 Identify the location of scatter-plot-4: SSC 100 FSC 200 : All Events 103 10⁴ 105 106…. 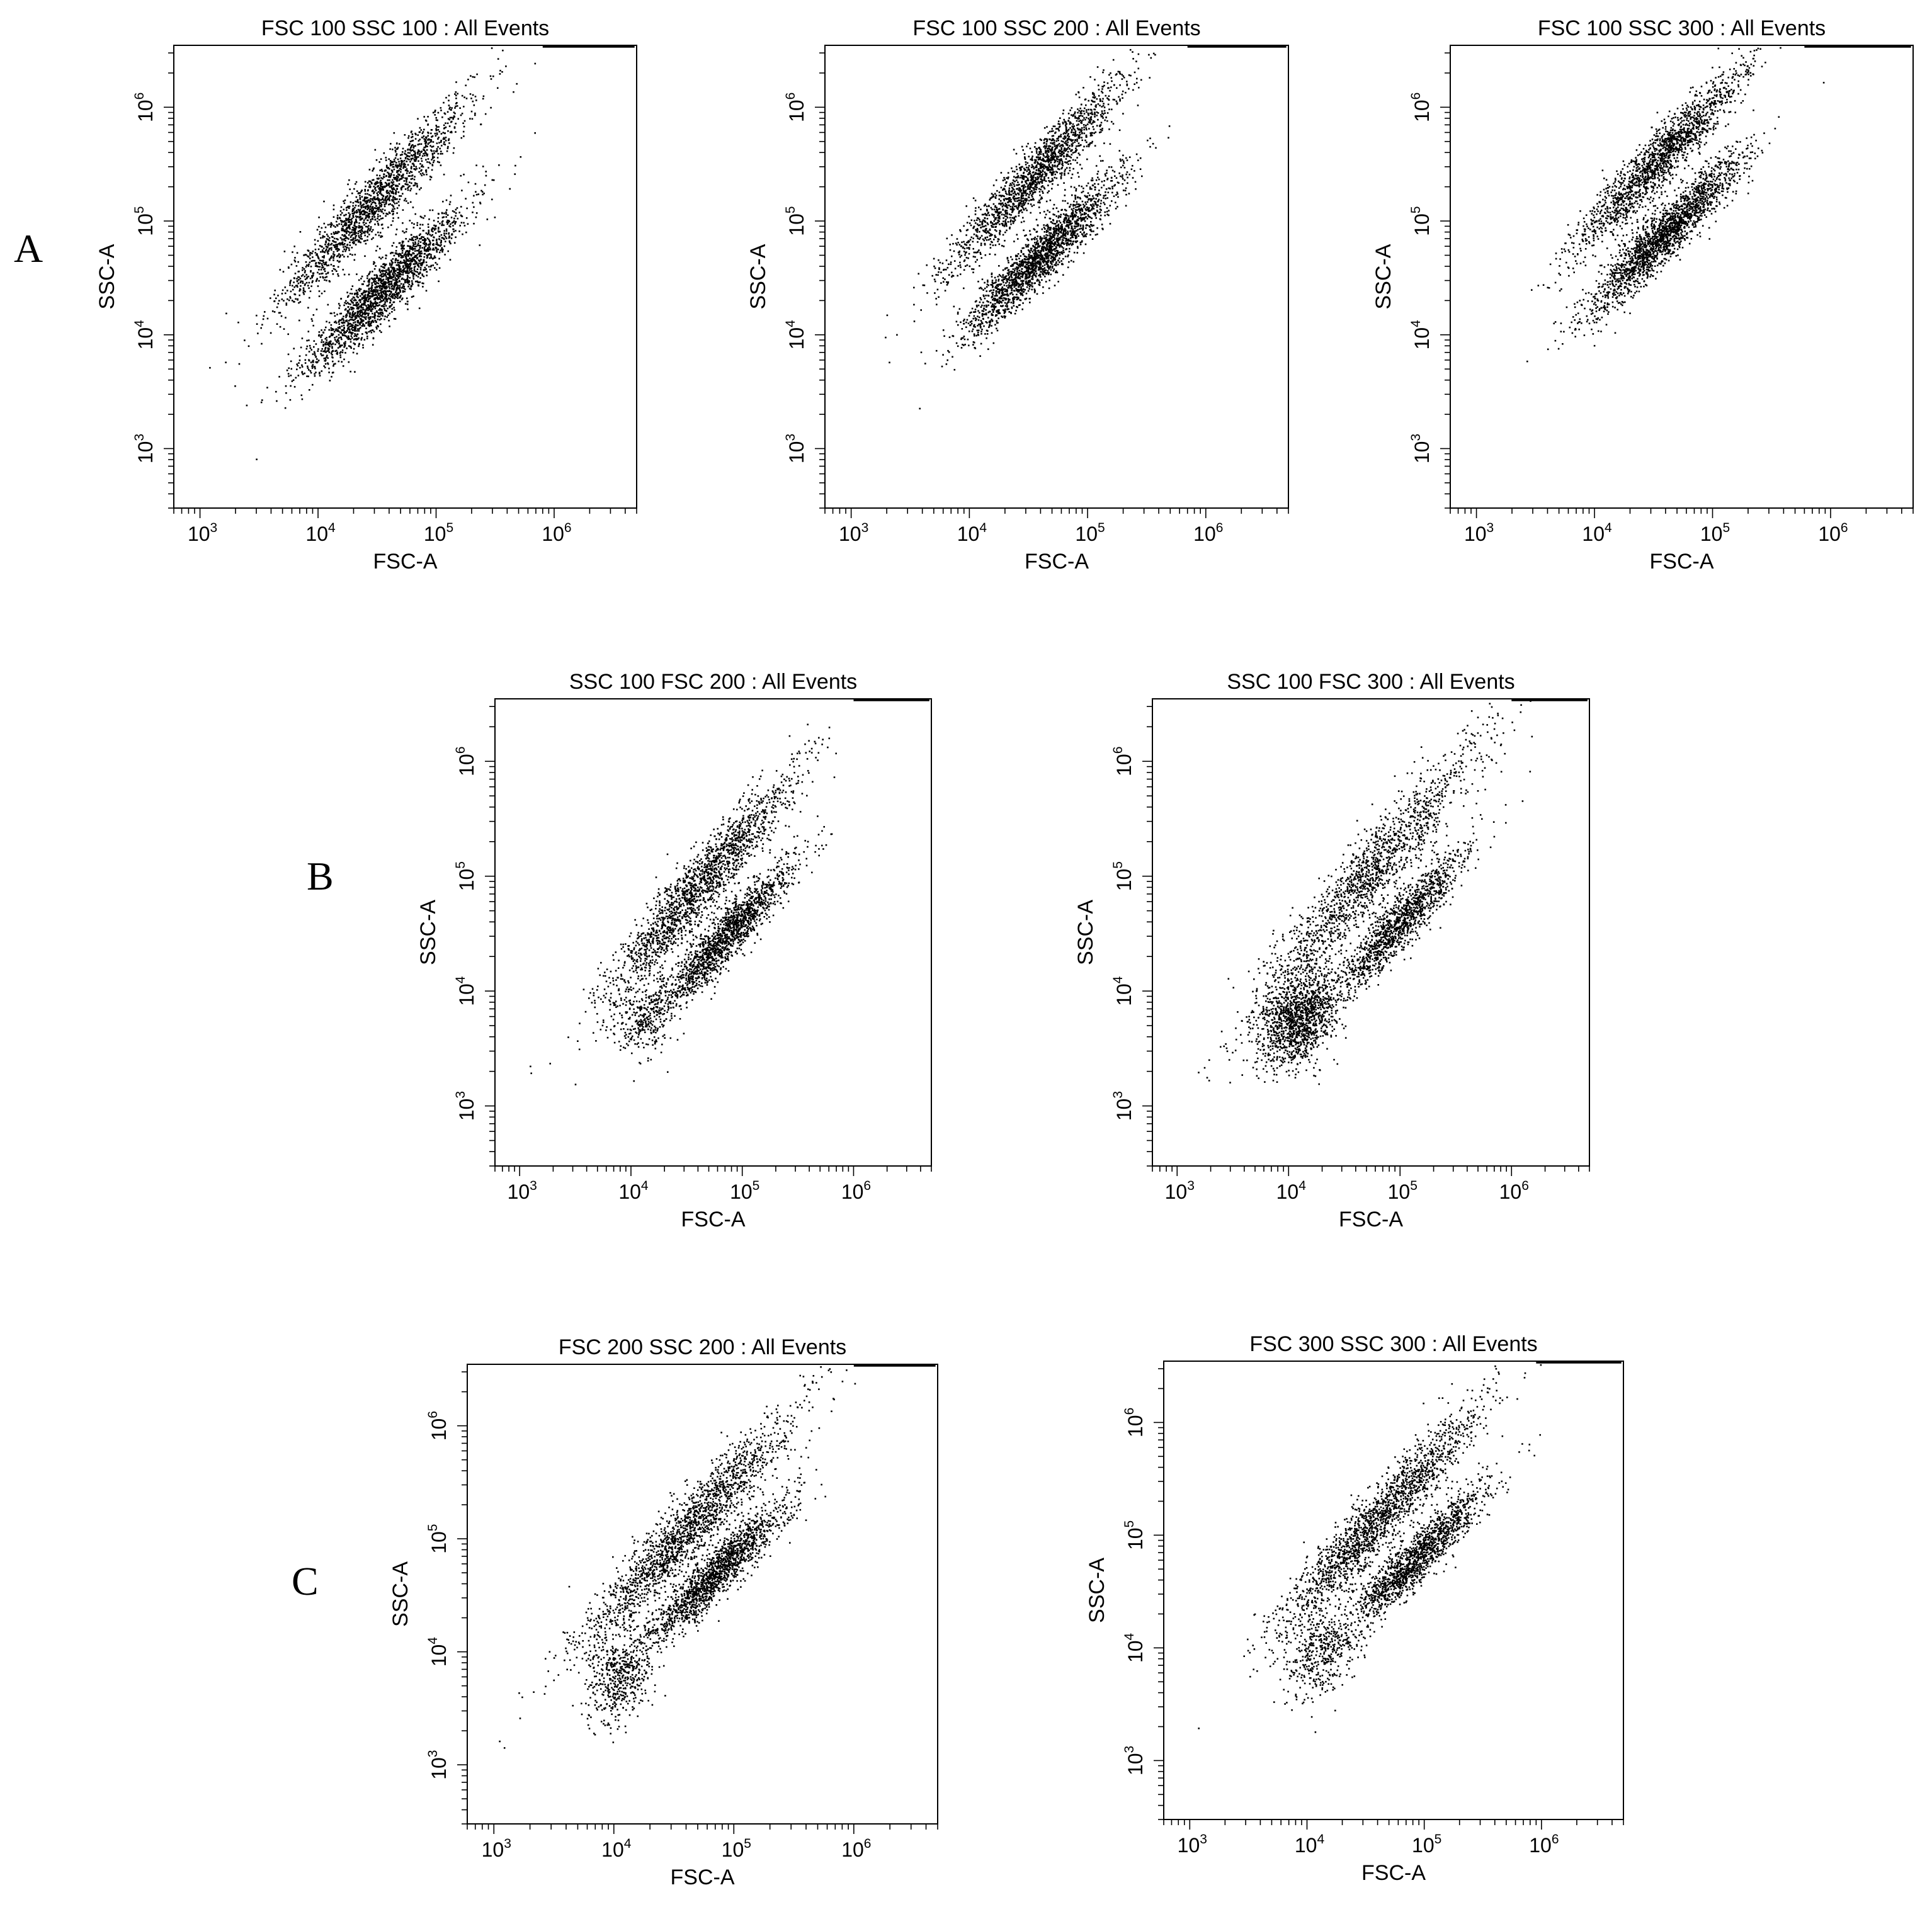
(674, 950).